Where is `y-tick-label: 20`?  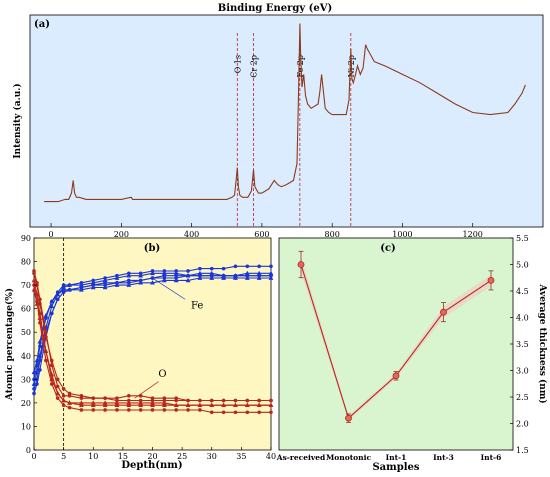 y-tick-label: 20 is located at coordinates (26, 403).